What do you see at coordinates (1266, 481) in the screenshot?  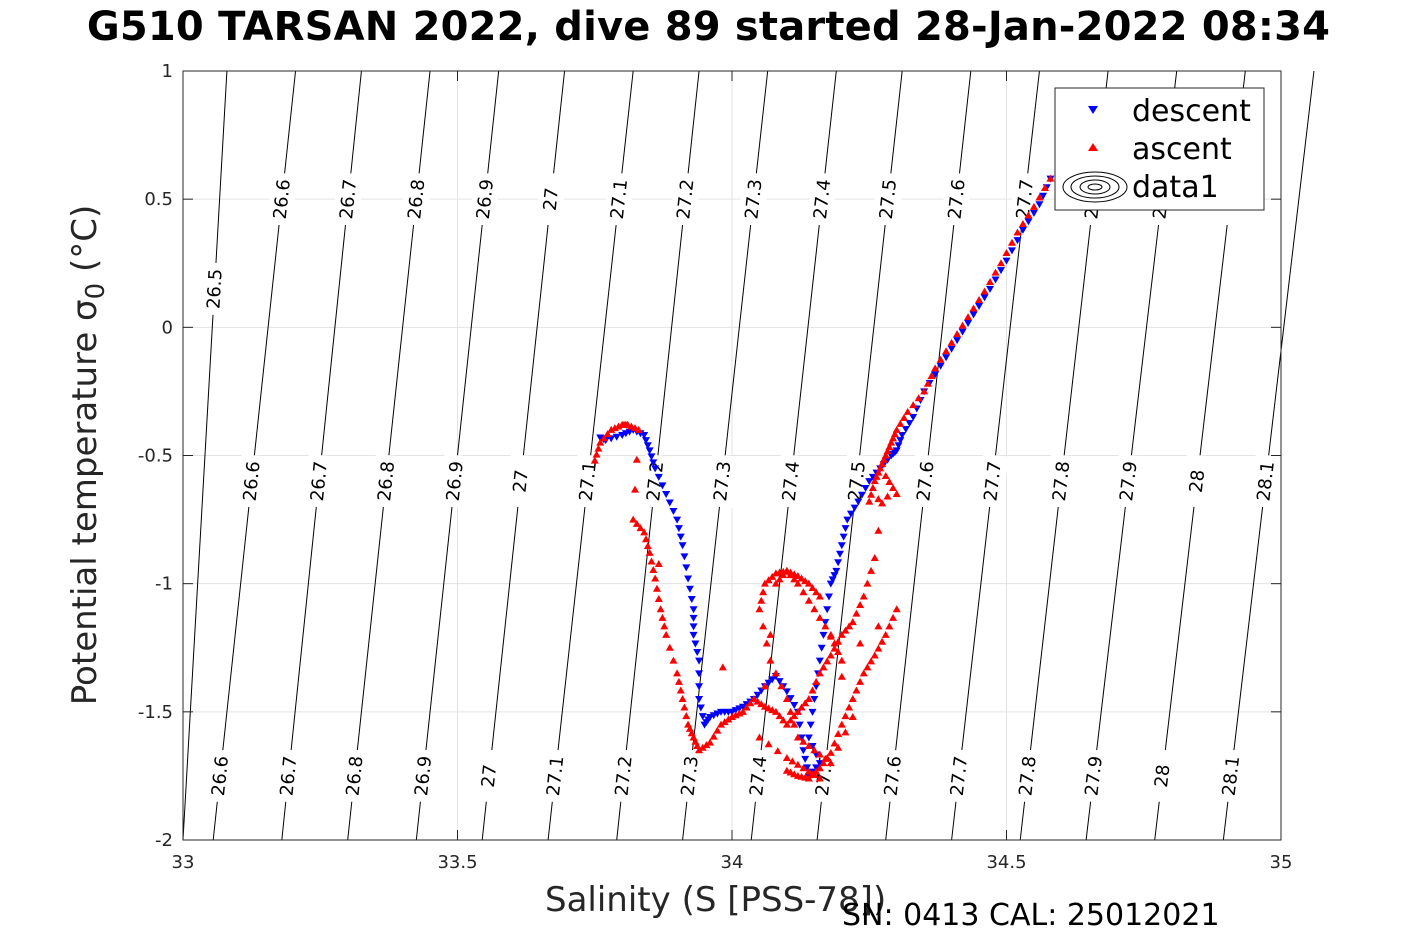 I see `isopycnal-label: 28.1` at bounding box center [1266, 481].